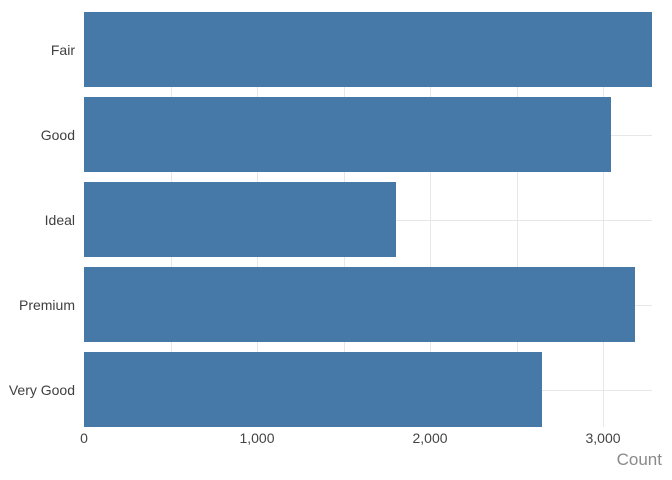  What do you see at coordinates (603, 438) in the screenshot?
I see `x-tick-label-3000: 3,000` at bounding box center [603, 438].